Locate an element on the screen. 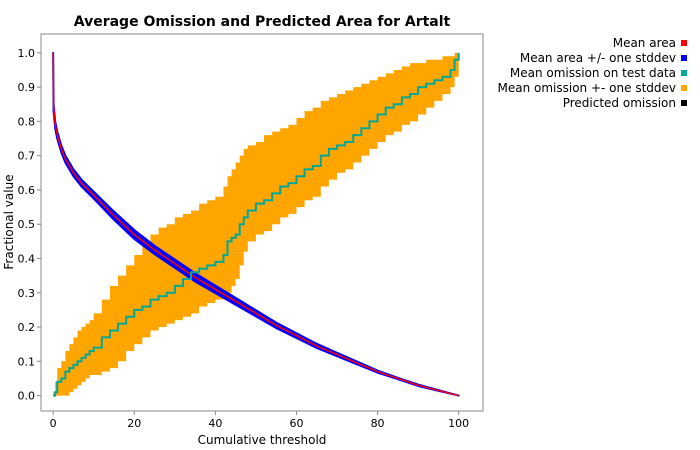 The height and width of the screenshot is (450, 700). y-tick-label: 0.9 is located at coordinates (27, 87).